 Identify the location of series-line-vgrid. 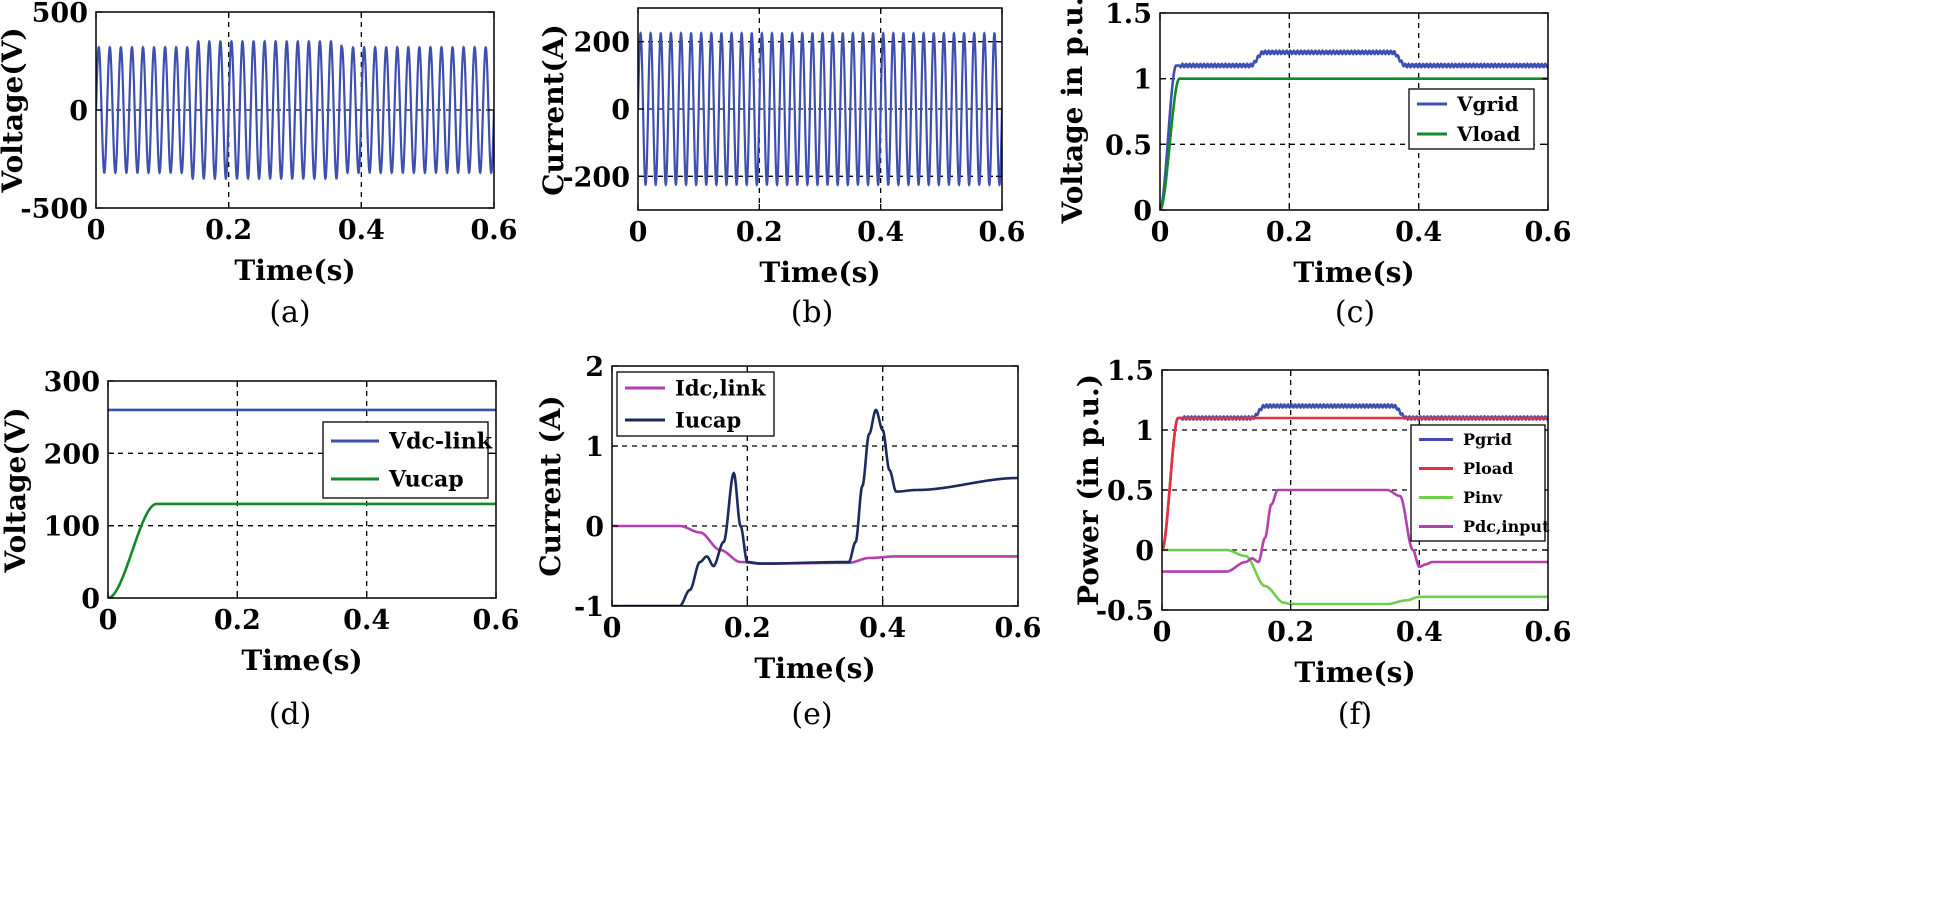
(1354, 129).